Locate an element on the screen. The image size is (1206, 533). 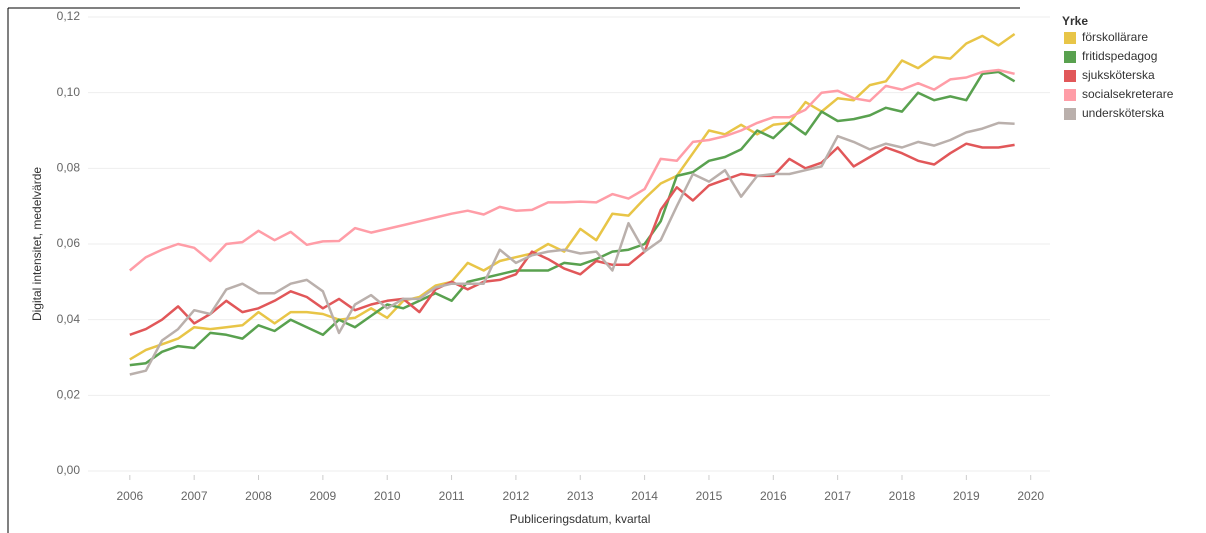
x-tick-label: 2017 is located at coordinates (837, 496).